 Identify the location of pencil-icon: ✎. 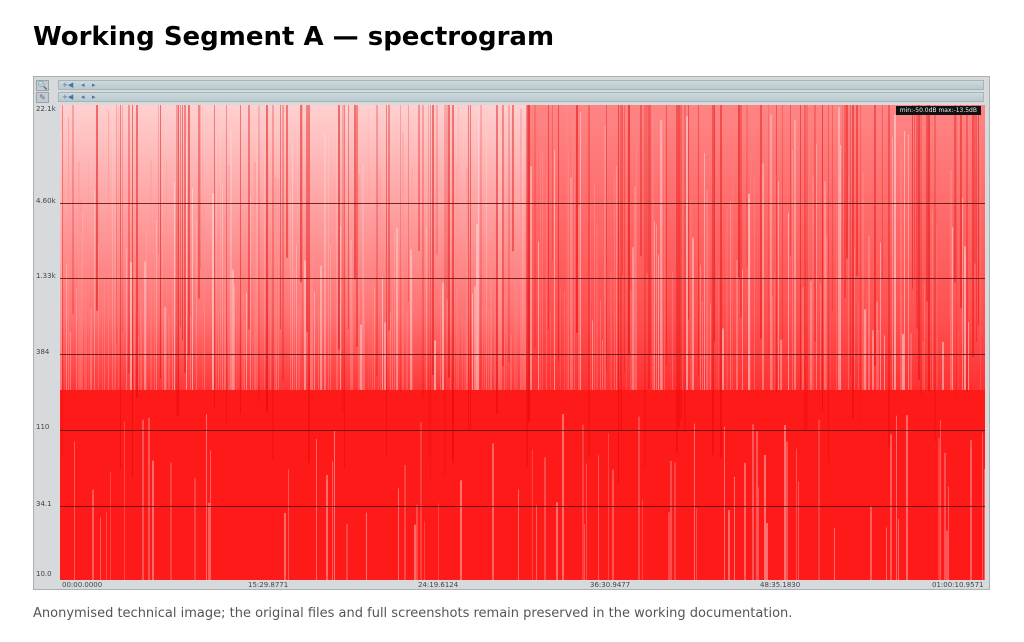
(42, 97).